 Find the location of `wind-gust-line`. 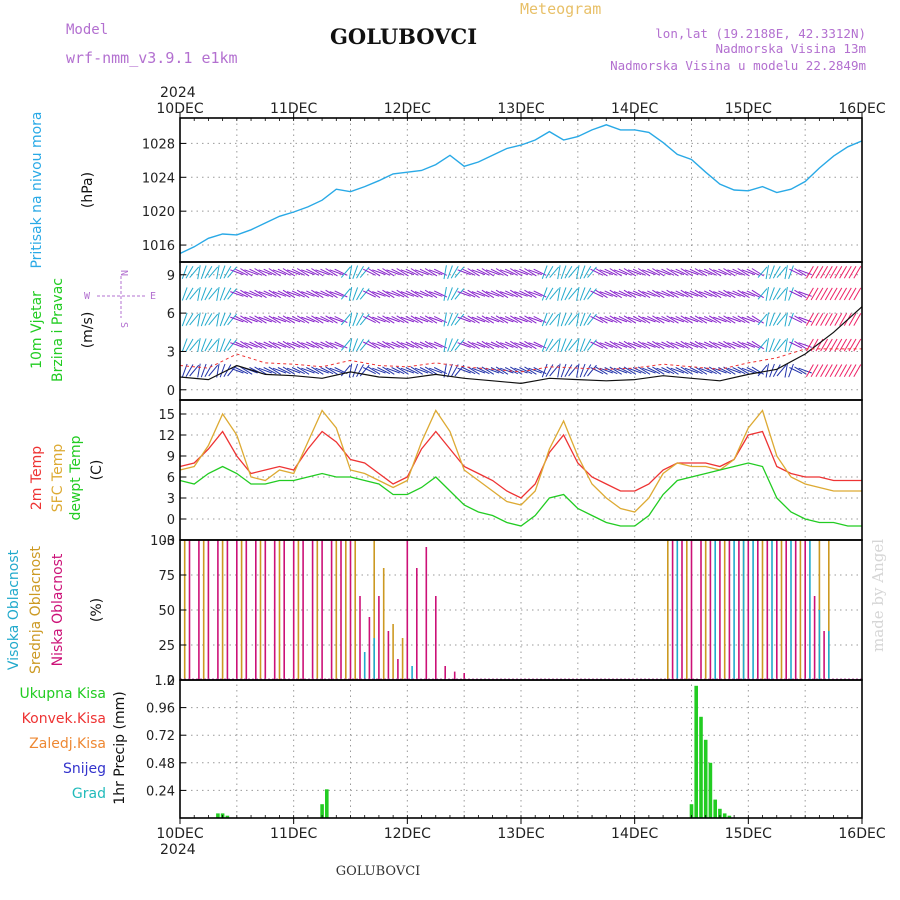

wind-gust-line is located at coordinates (520, 360).